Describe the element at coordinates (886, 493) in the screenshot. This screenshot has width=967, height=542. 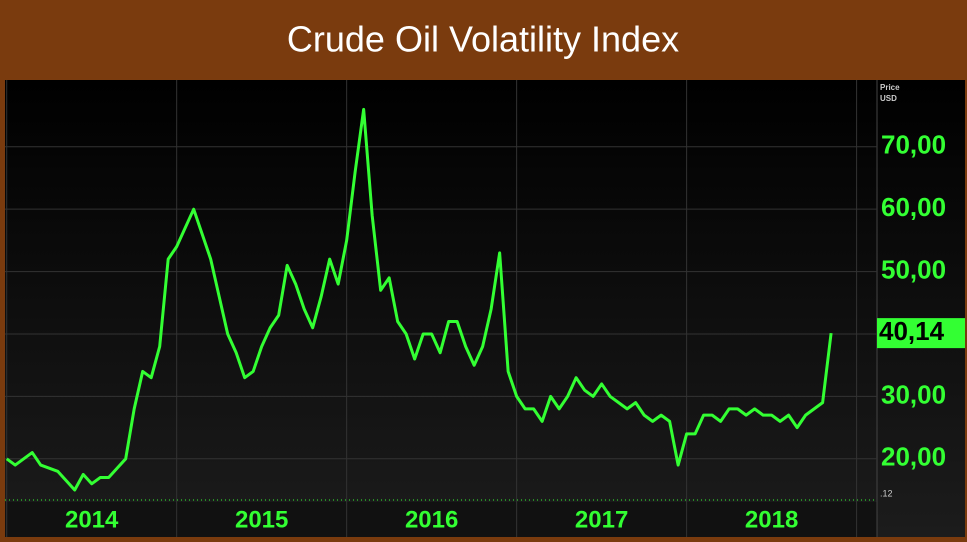
I see `corner-label: .12` at that location.